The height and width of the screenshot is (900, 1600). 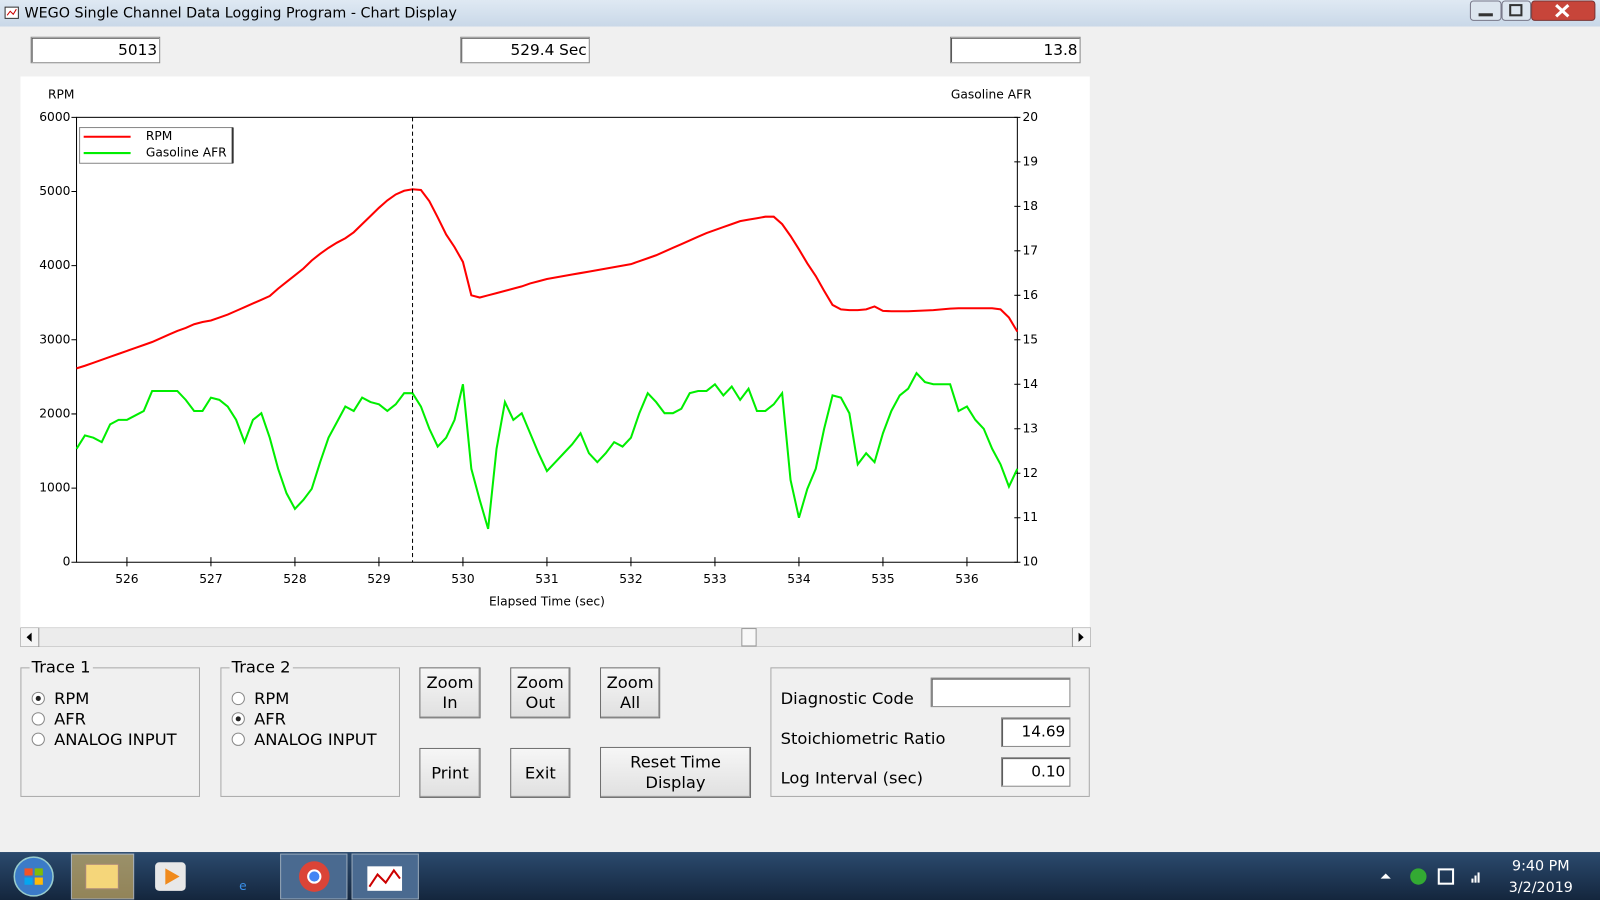 What do you see at coordinates (1030, 161) in the screenshot?
I see `y2-tick-label: 19` at bounding box center [1030, 161].